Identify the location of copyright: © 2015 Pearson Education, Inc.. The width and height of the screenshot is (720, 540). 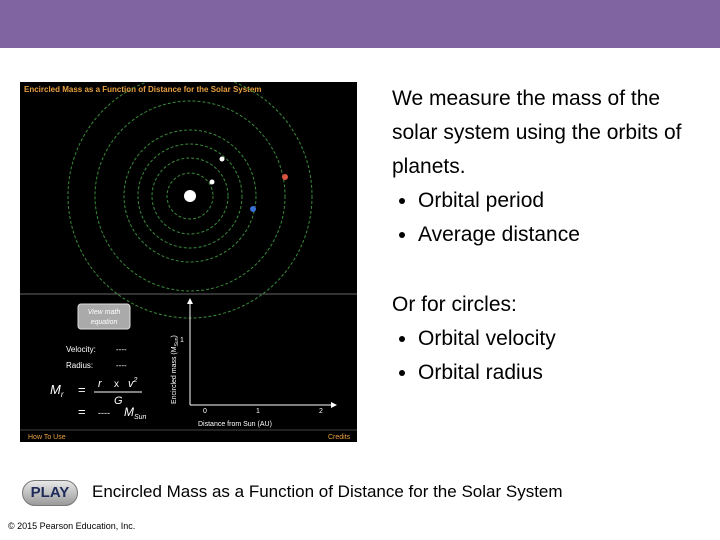
(72, 526).